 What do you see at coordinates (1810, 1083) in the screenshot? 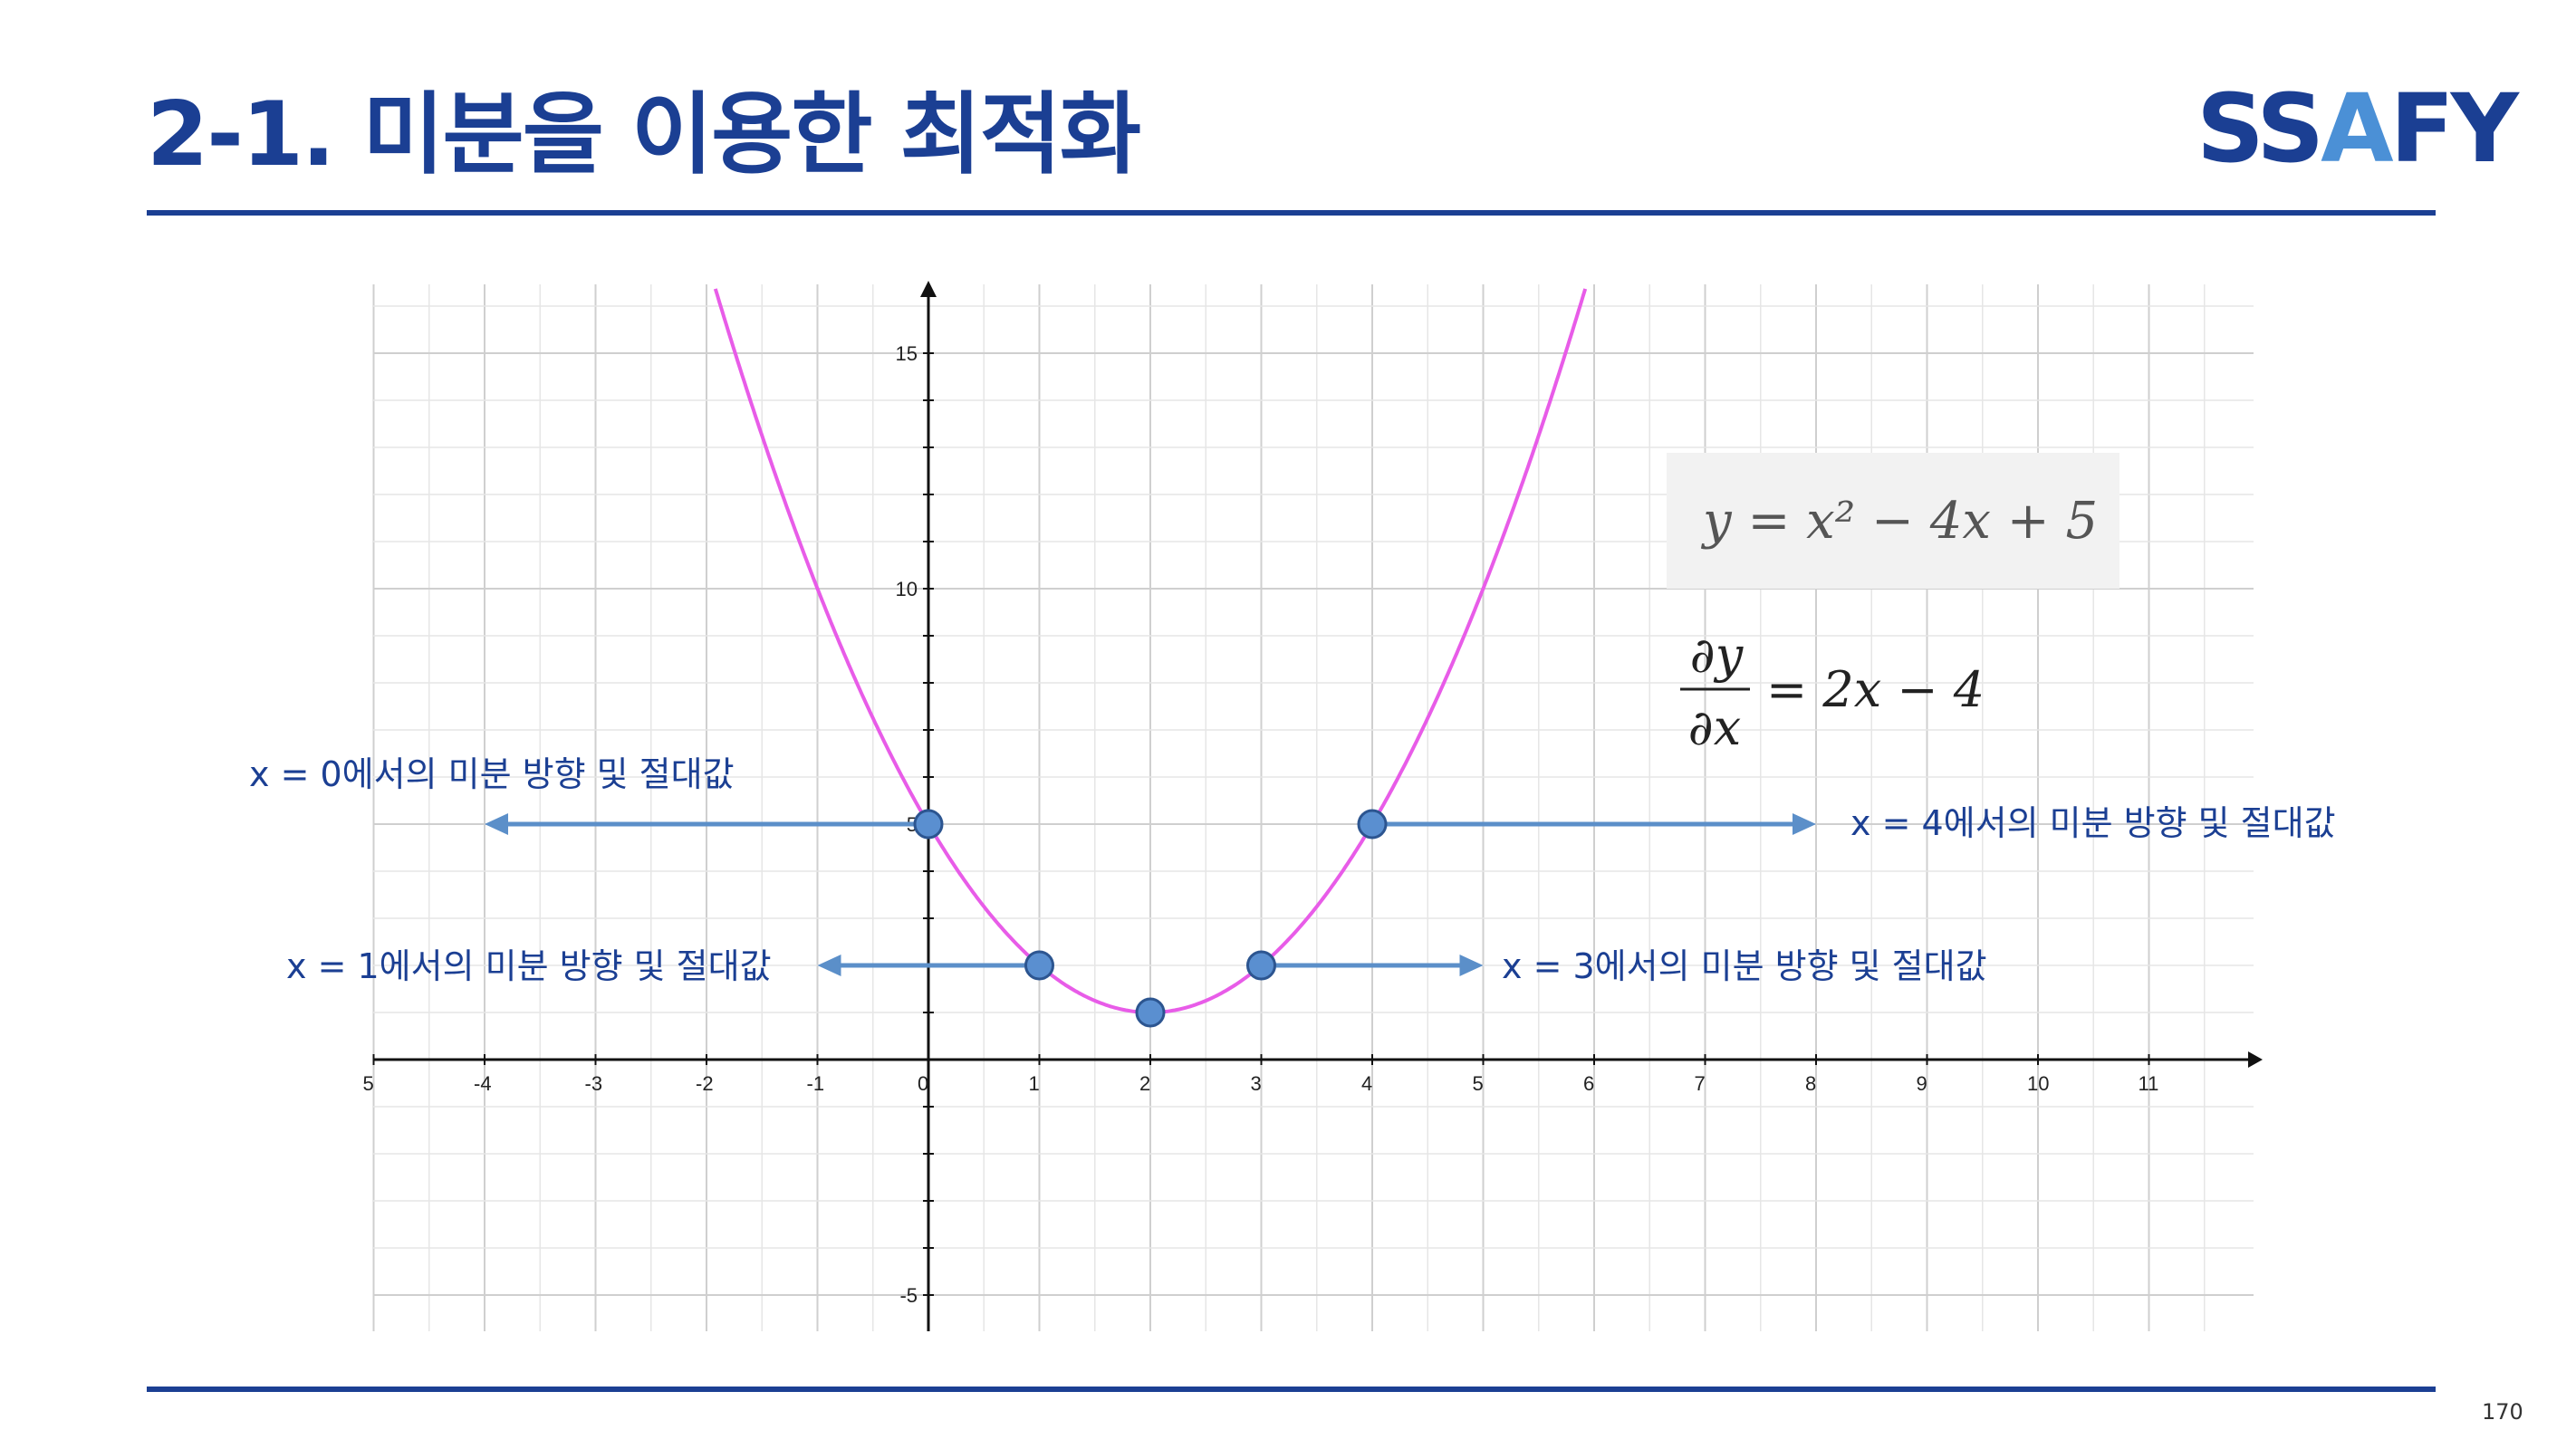
I see `x-tick-label: 8` at bounding box center [1810, 1083].